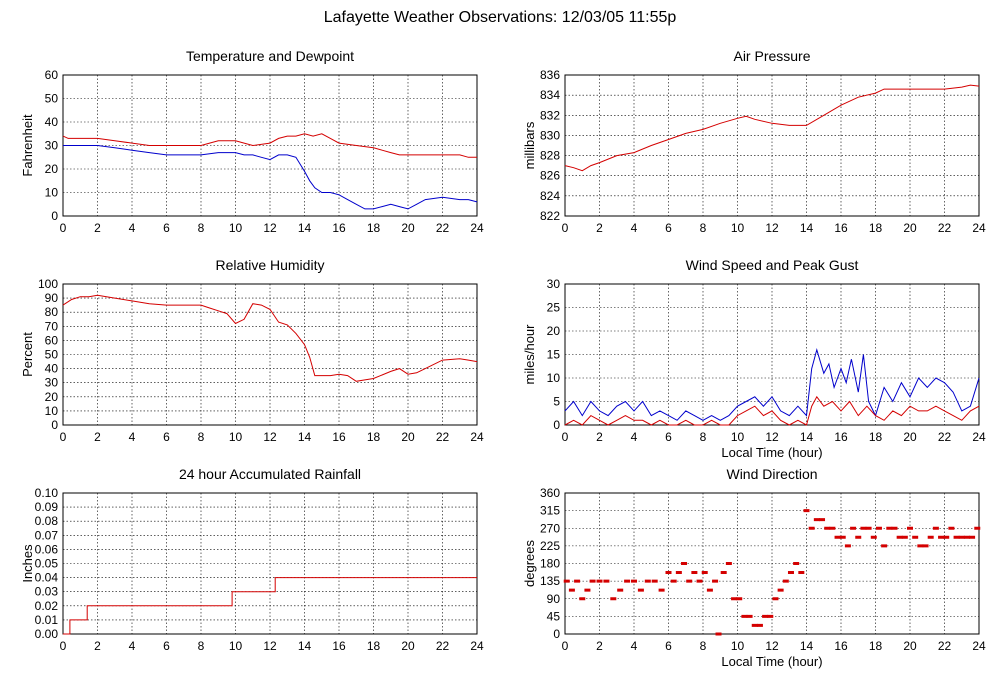 The width and height of the screenshot is (1000, 680). What do you see at coordinates (554, 355) in the screenshot?
I see `wind-y-tick: 15` at bounding box center [554, 355].